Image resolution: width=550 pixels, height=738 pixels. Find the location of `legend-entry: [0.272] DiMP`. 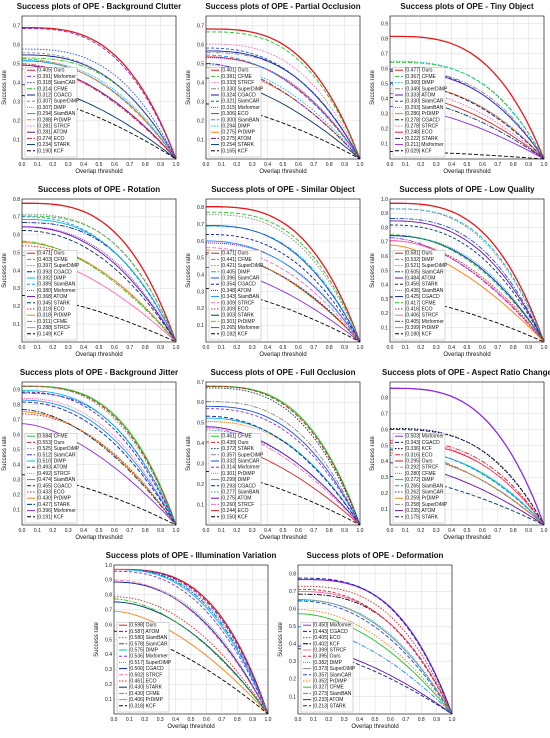

legend-entry: [0.272] DiMP is located at coordinates (420, 480).